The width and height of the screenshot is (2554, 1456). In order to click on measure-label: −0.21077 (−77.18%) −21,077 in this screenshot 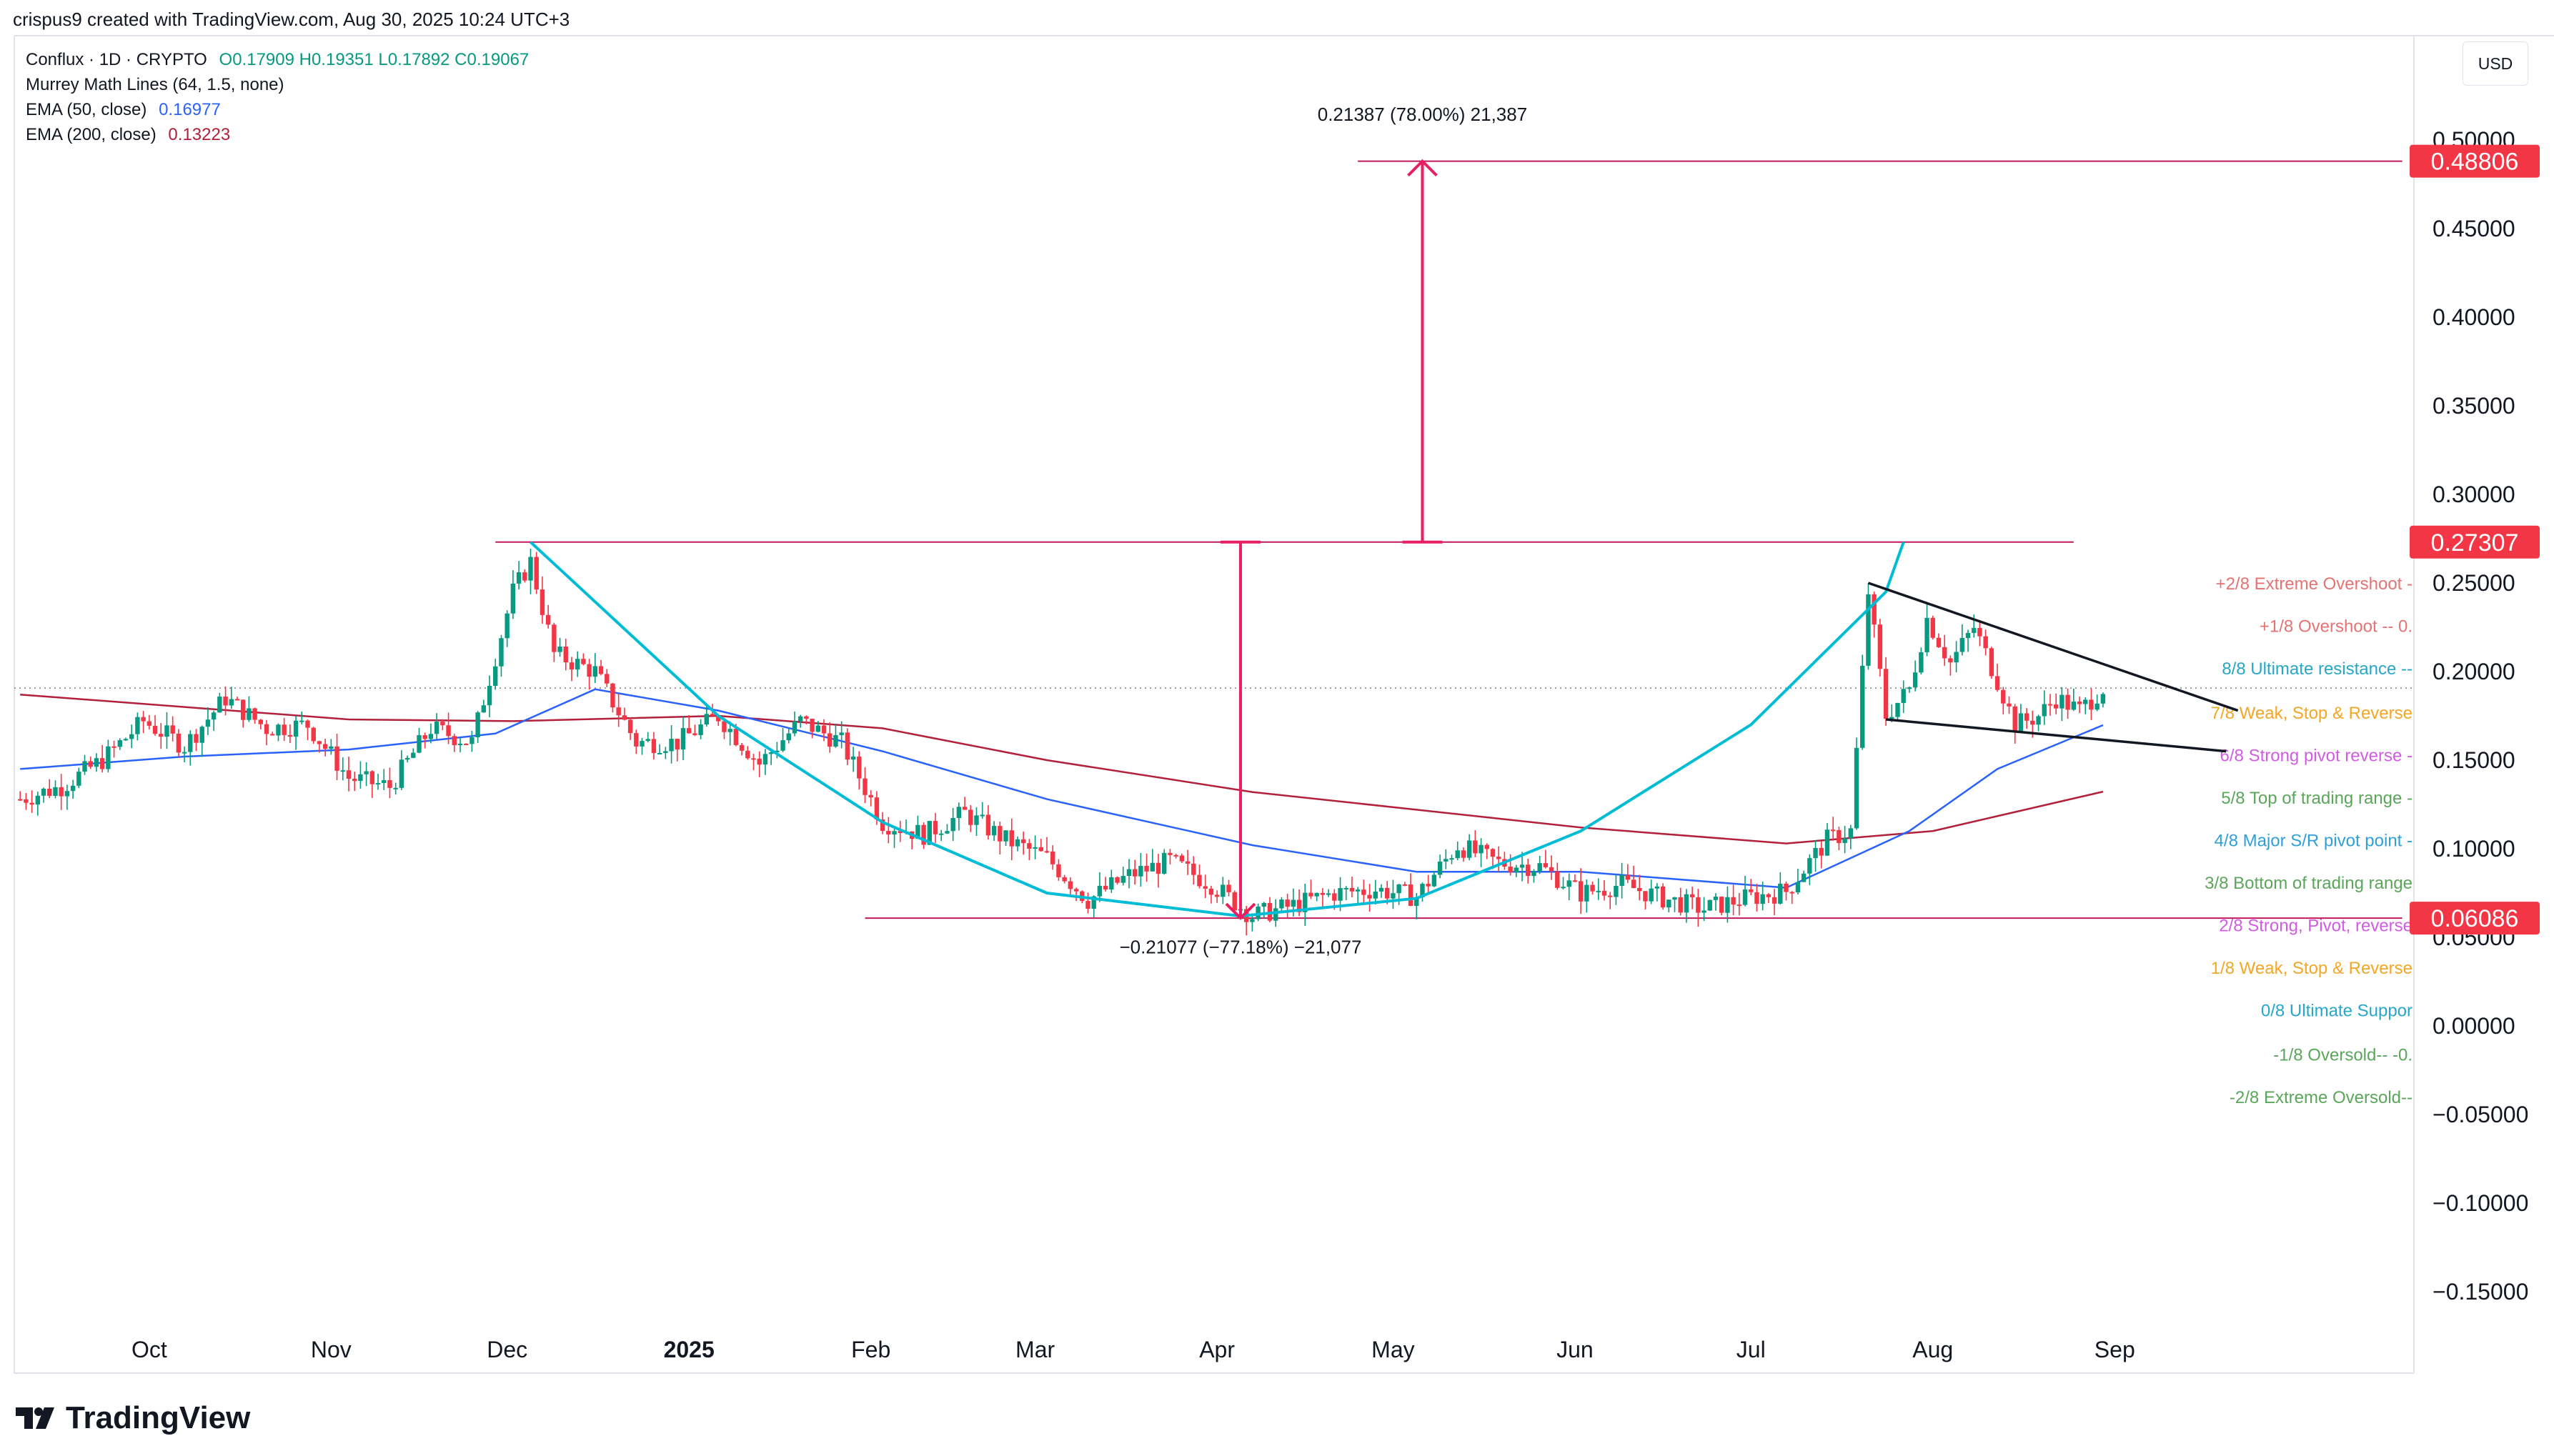, I will do `click(1240, 946)`.